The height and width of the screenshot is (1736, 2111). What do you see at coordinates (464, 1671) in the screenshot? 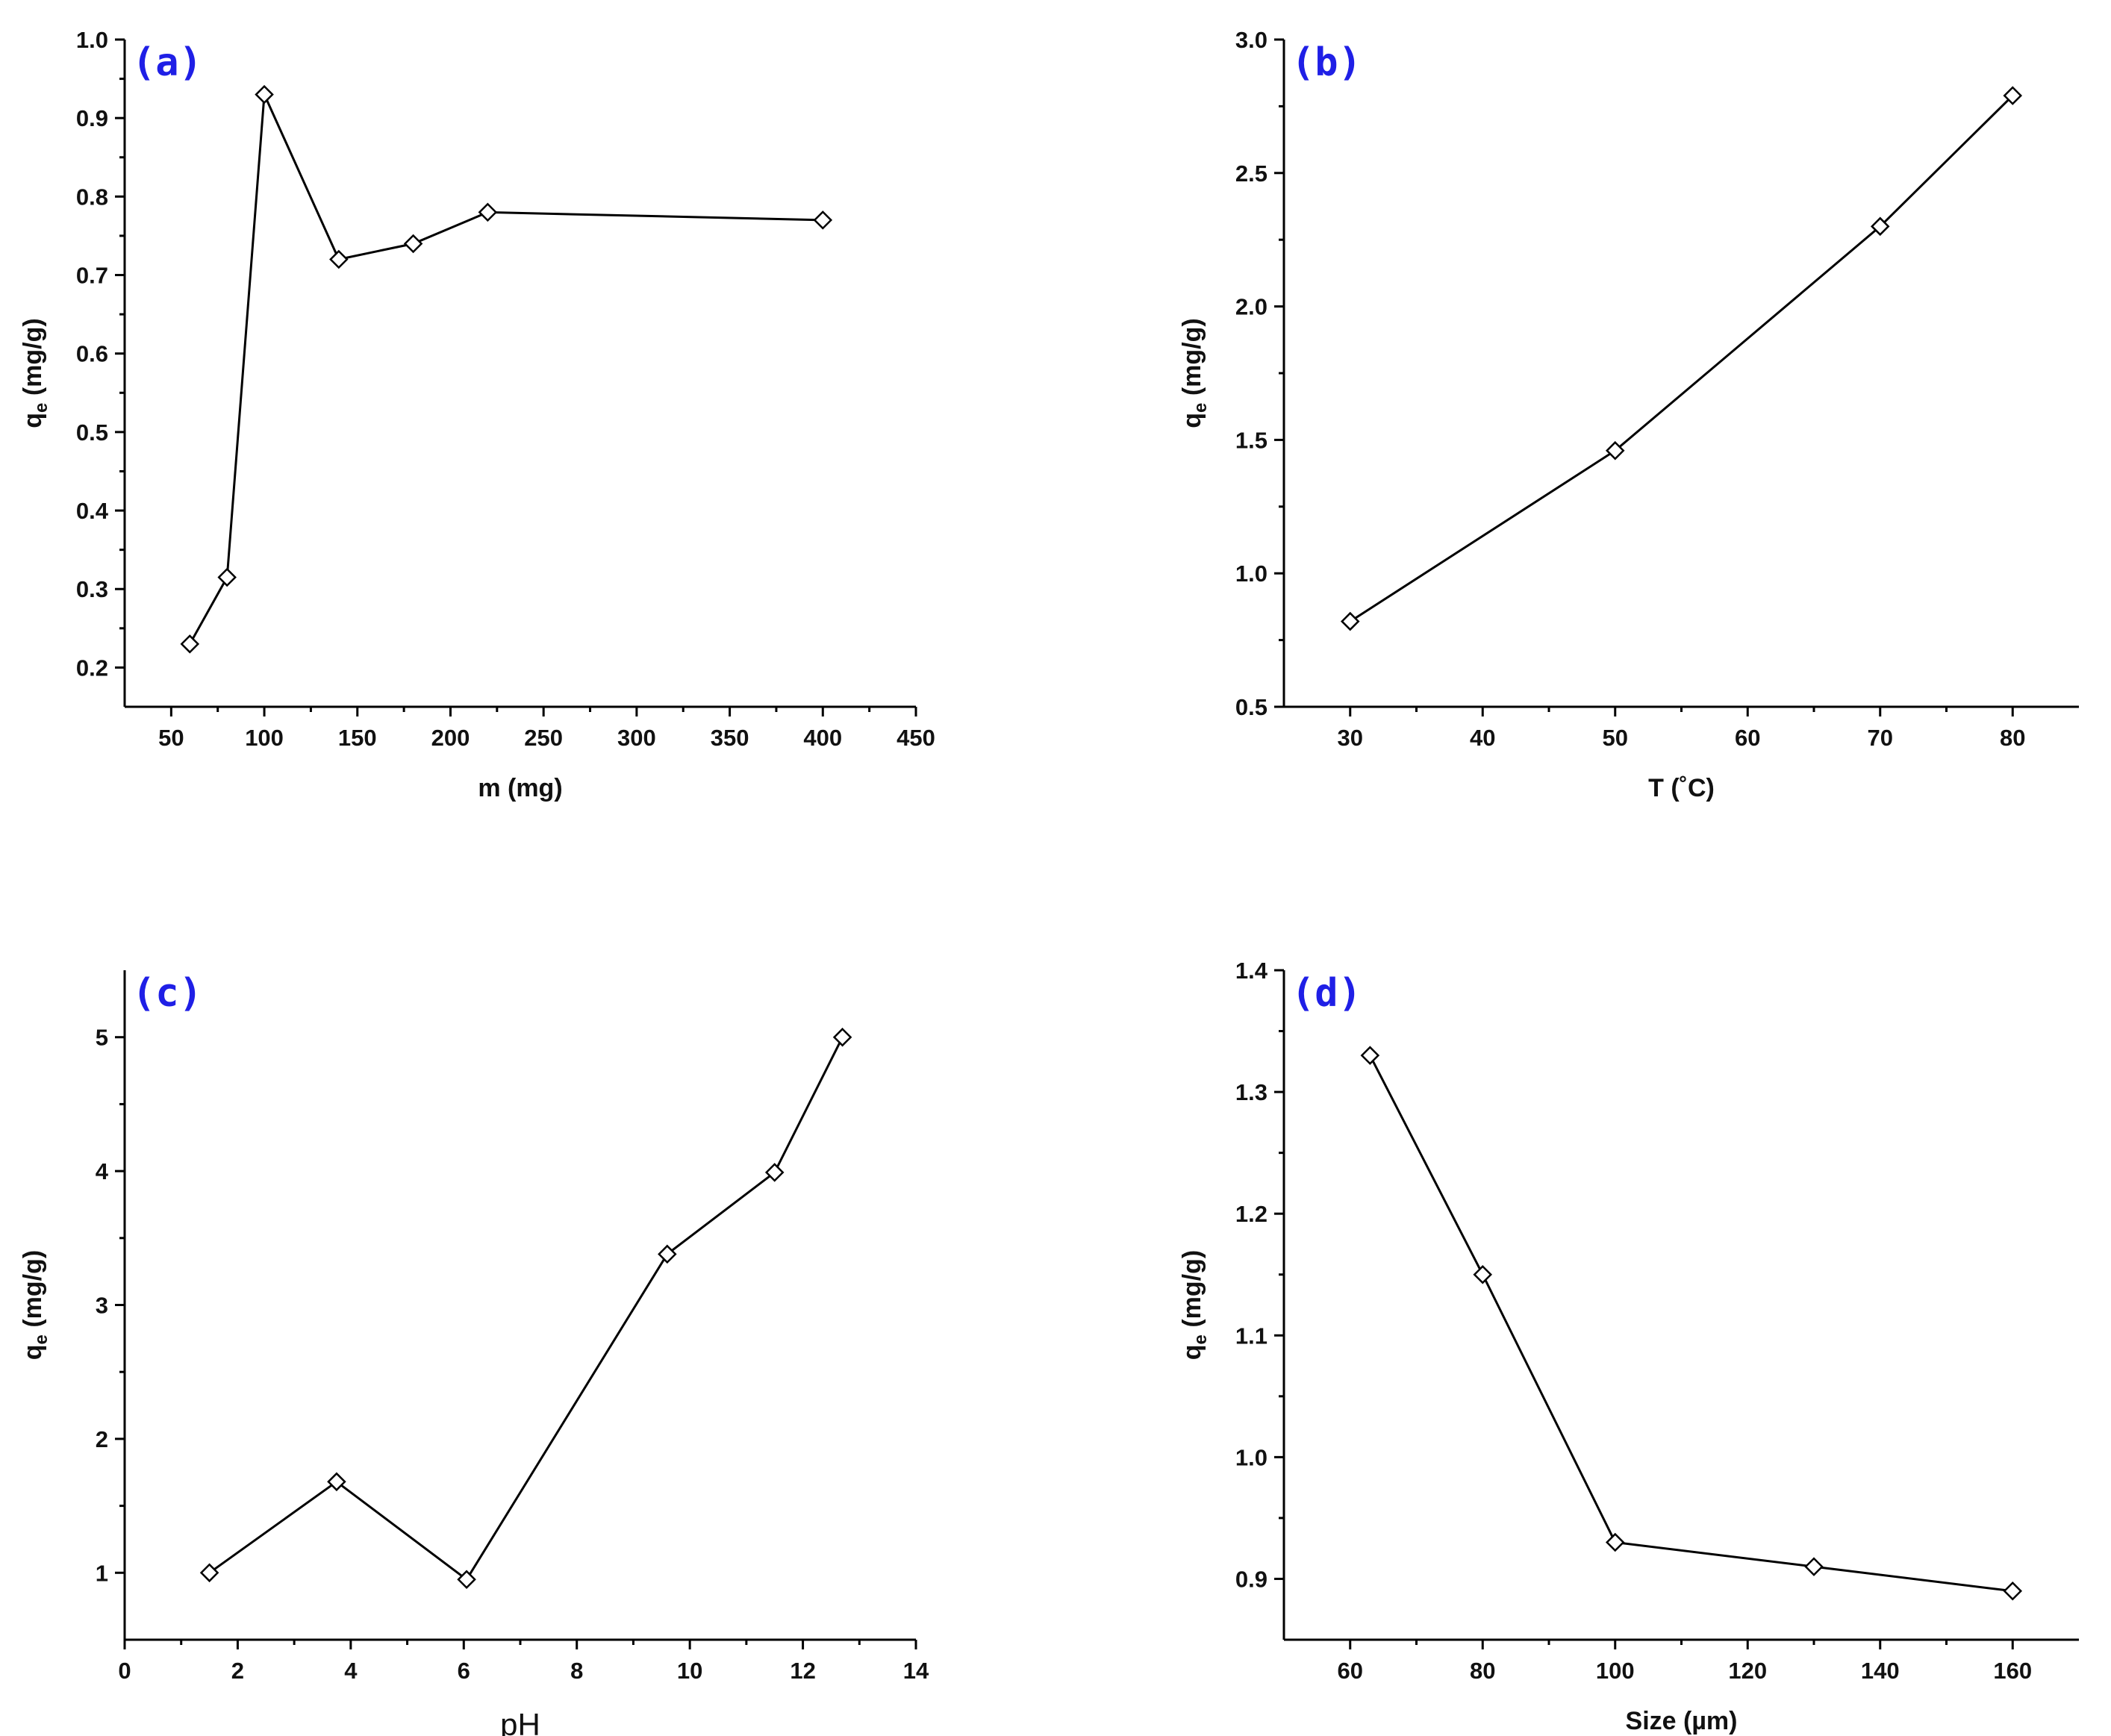
I see `x-tick-label: 6` at bounding box center [464, 1671].